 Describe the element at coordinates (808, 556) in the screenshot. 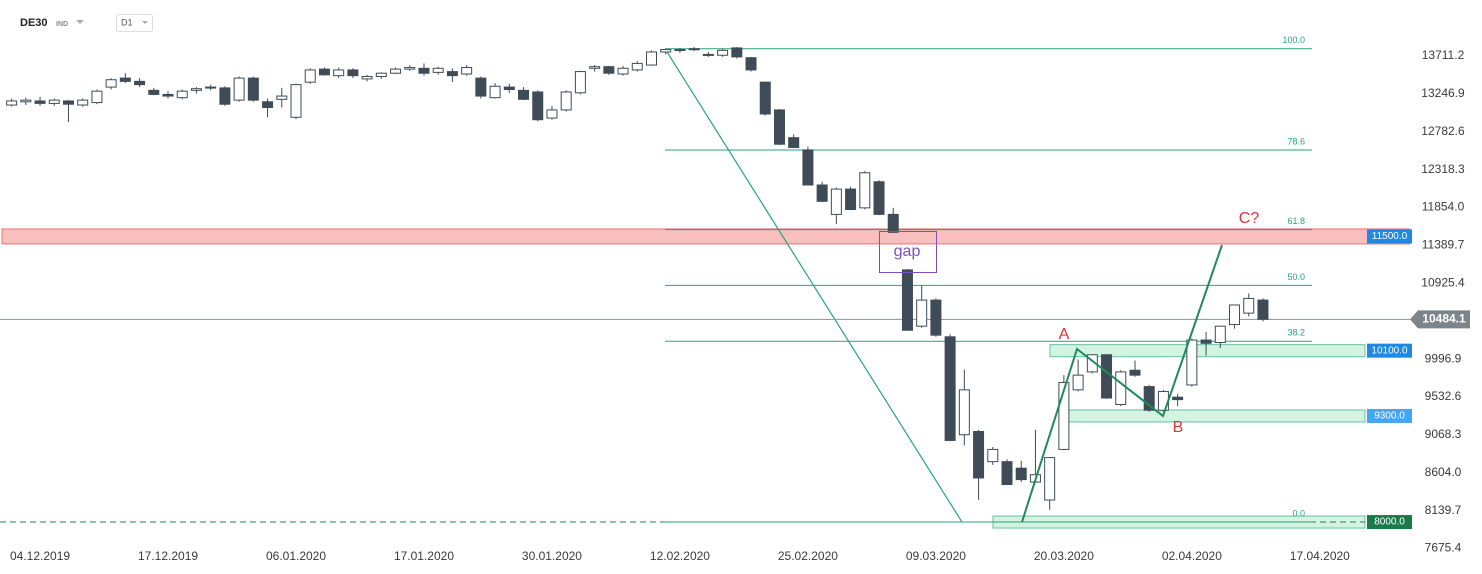

I see `x-tick-label: 25.02.2020` at that location.